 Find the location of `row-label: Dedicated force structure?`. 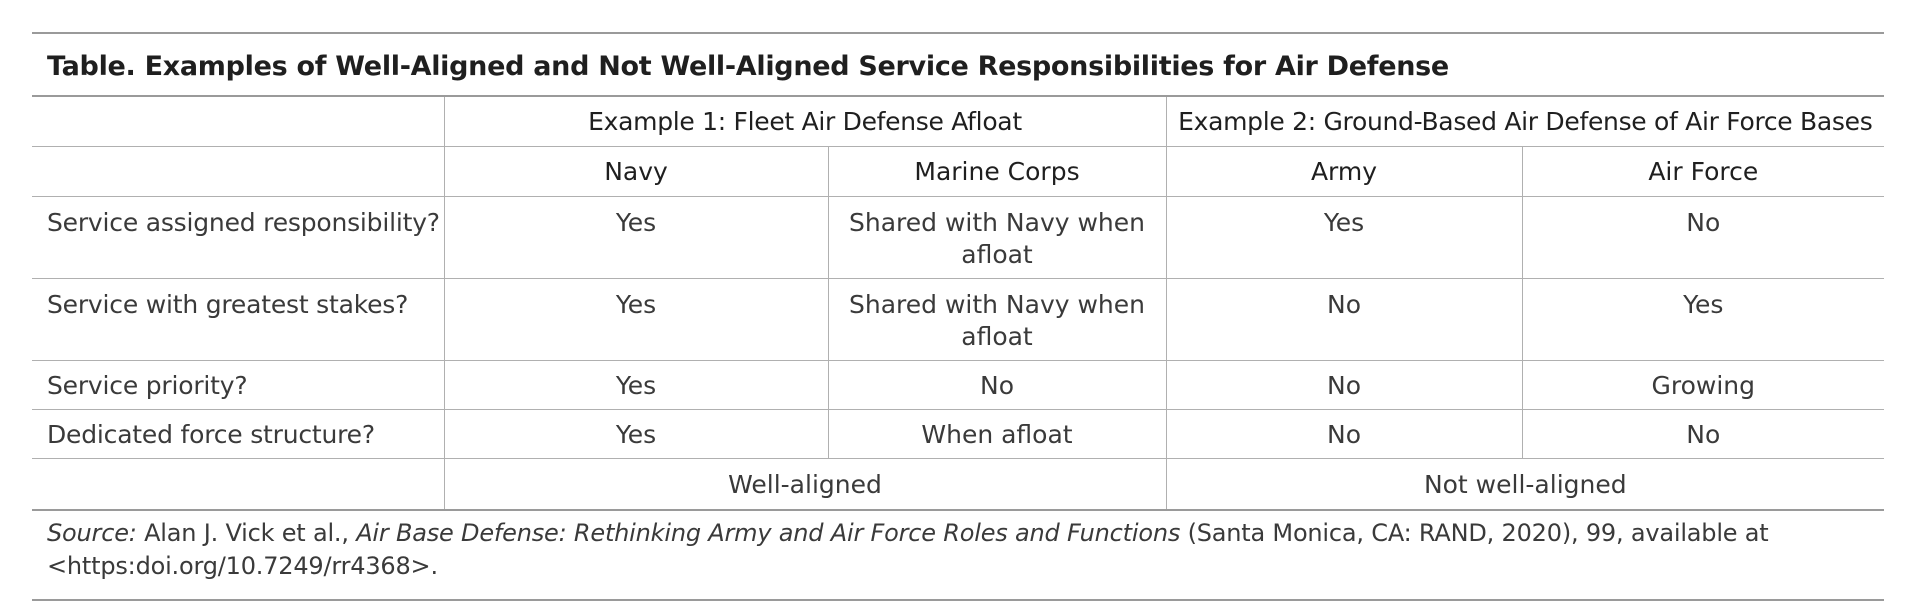

row-label: Dedicated force structure? is located at coordinates (238, 434).